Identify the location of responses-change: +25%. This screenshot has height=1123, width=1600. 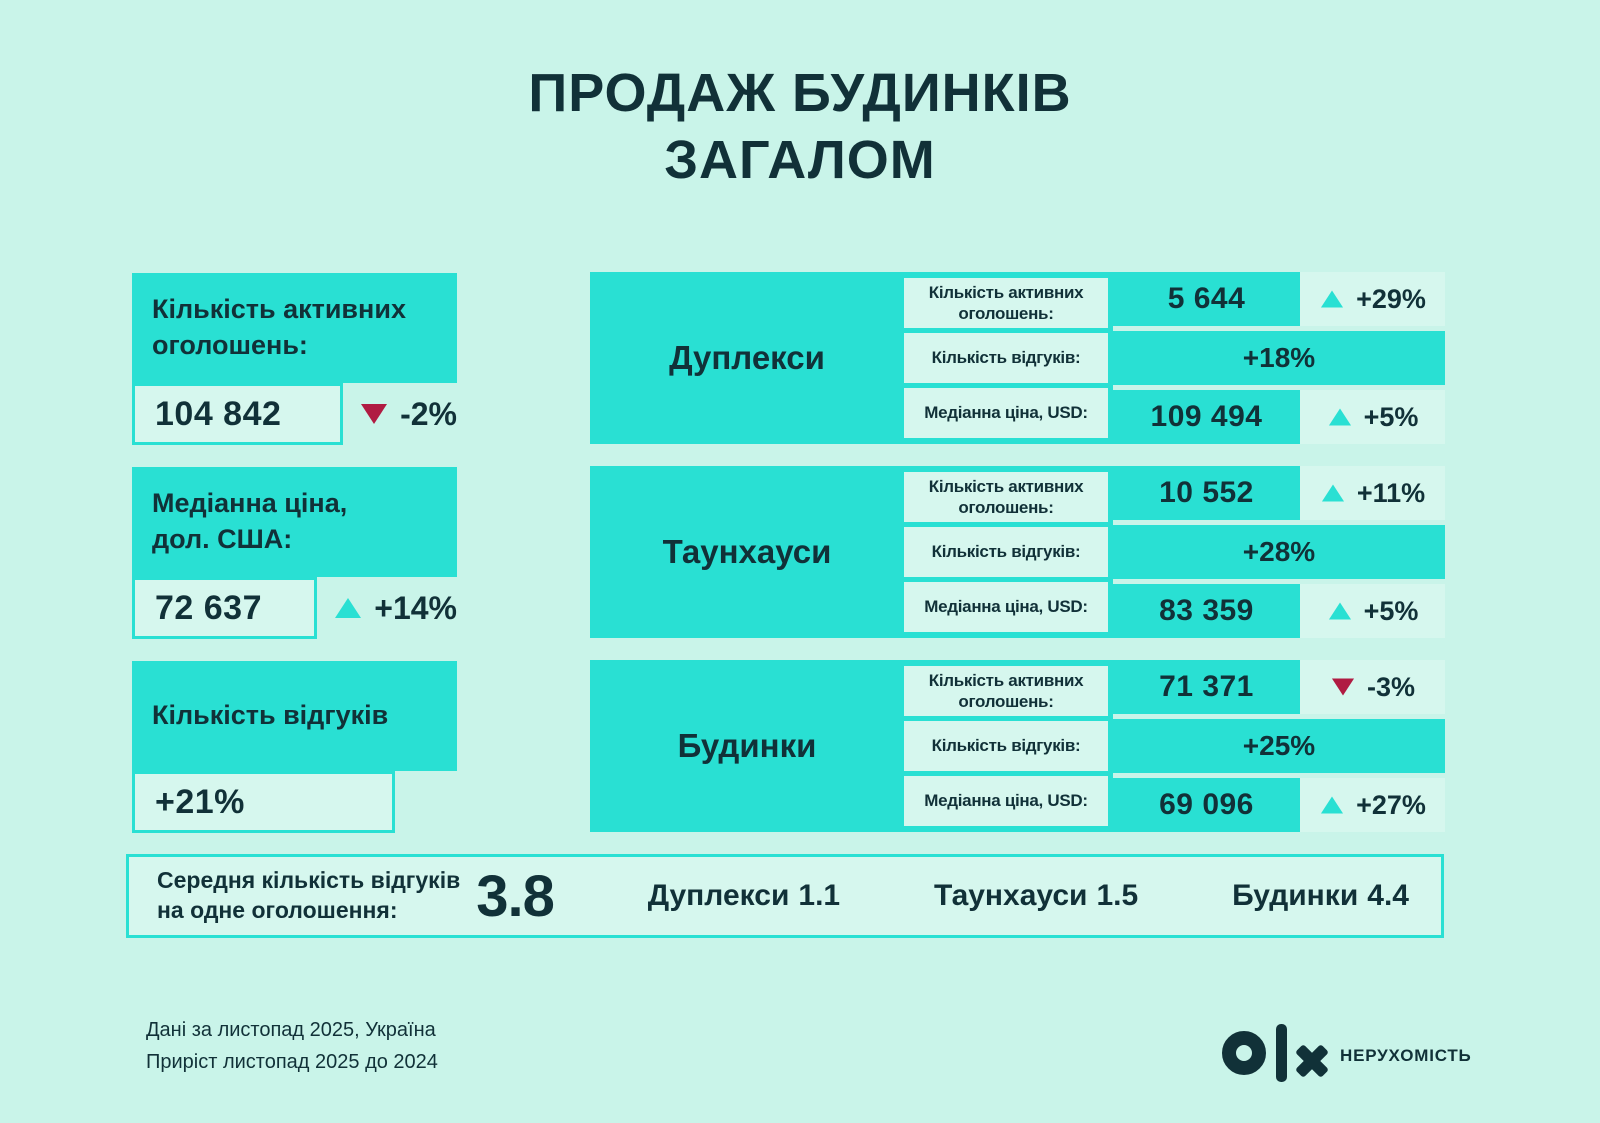
(1279, 746).